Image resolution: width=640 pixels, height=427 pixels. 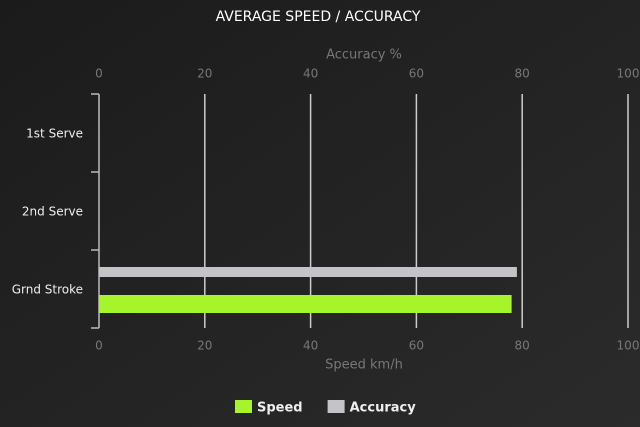 What do you see at coordinates (364, 55) in the screenshot?
I see `x2-axis-label: Accuracy %` at bounding box center [364, 55].